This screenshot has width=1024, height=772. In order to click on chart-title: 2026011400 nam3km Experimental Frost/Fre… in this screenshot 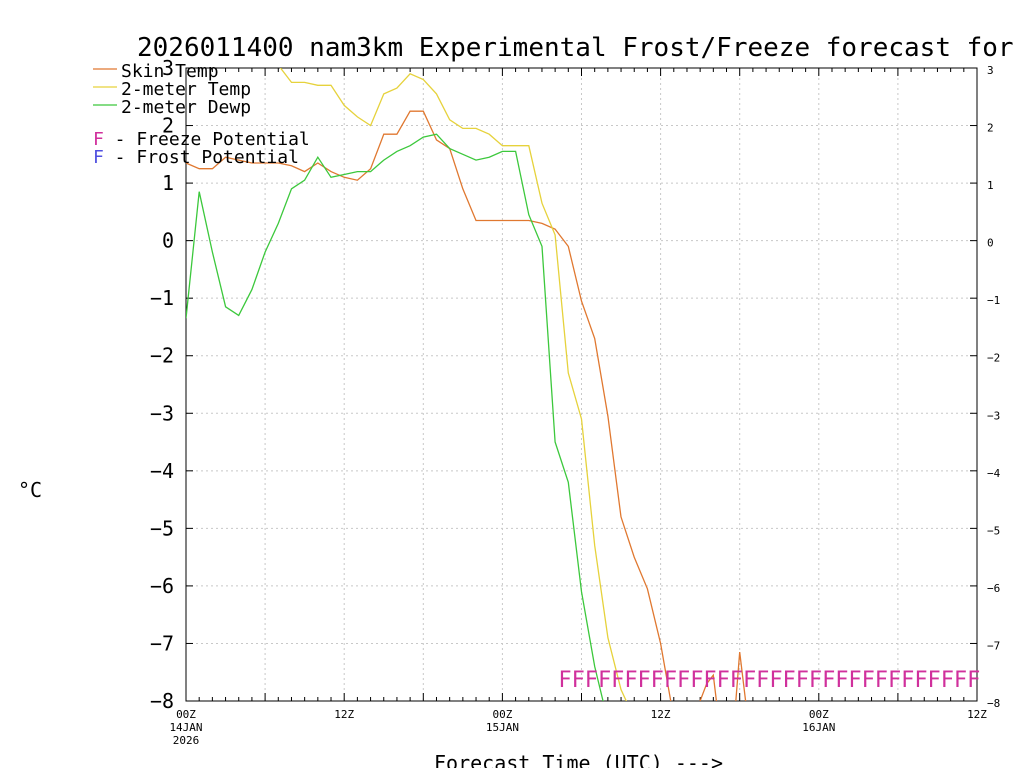, I will do `click(580, 48)`.